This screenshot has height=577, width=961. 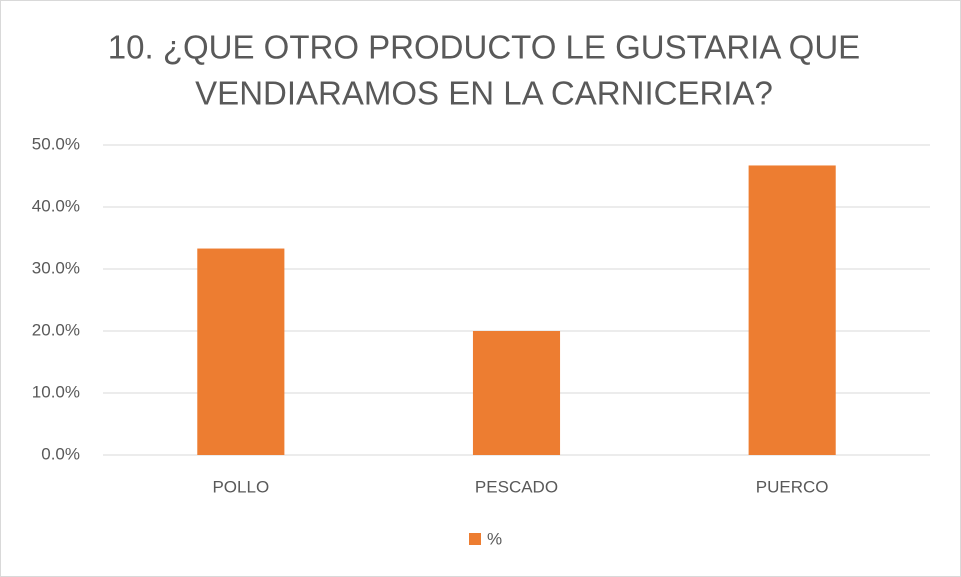 What do you see at coordinates (792, 486) in the screenshot?
I see `x-tick-label: PUERCO` at bounding box center [792, 486].